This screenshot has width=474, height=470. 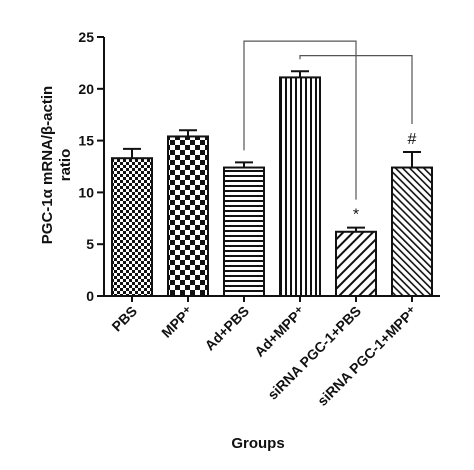 I want to click on y-tick-label: 5, so click(x=90, y=244).